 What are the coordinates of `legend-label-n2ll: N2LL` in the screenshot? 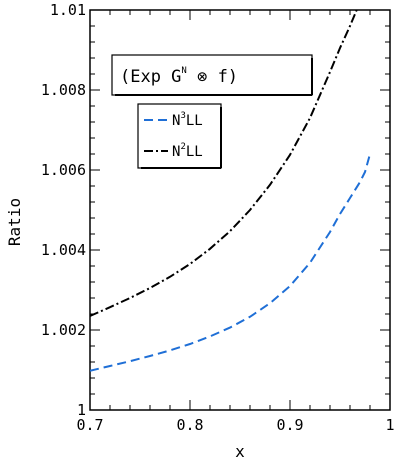 It's located at (187, 151).